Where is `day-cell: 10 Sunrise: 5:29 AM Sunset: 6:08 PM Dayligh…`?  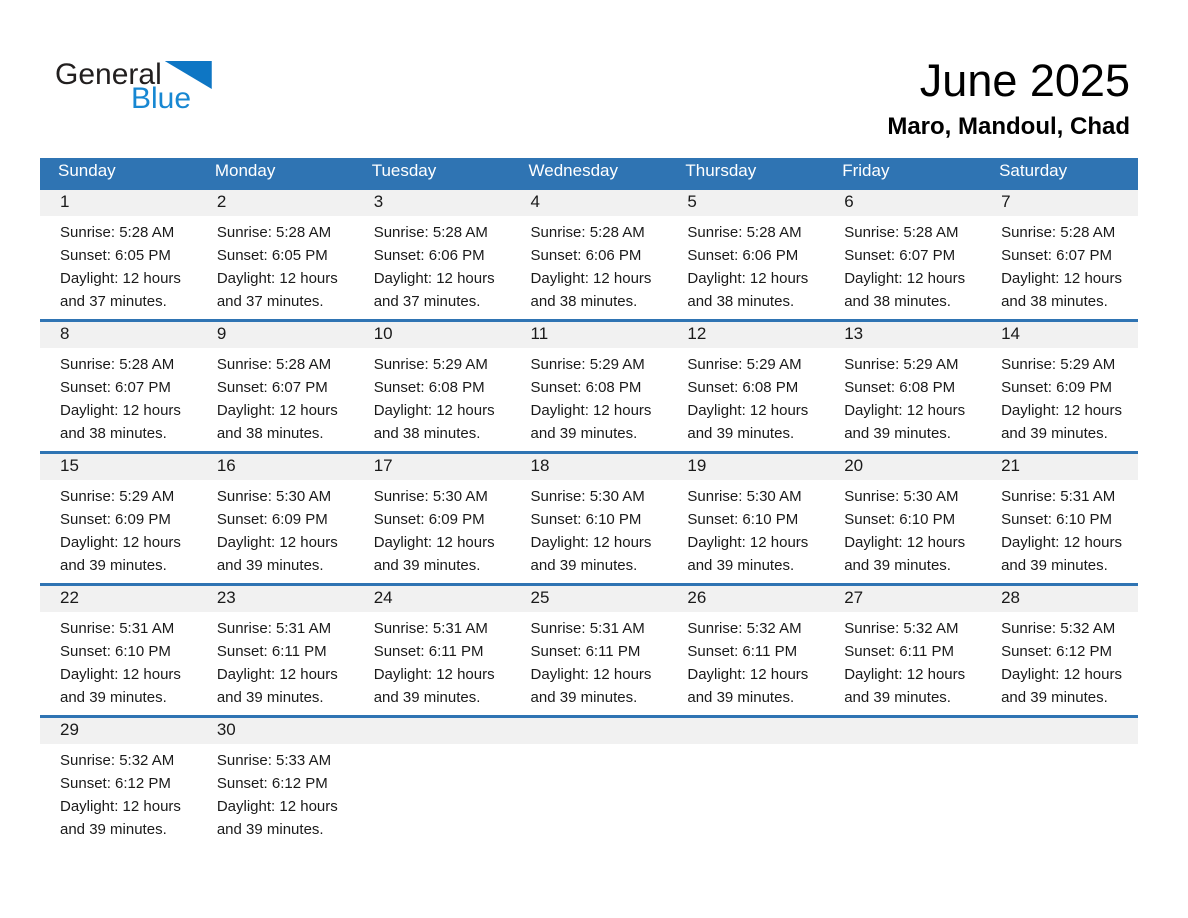
day-cell: 10 Sunrise: 5:29 AM Sunset: 6:08 PM Dayligh… is located at coordinates (432, 385).